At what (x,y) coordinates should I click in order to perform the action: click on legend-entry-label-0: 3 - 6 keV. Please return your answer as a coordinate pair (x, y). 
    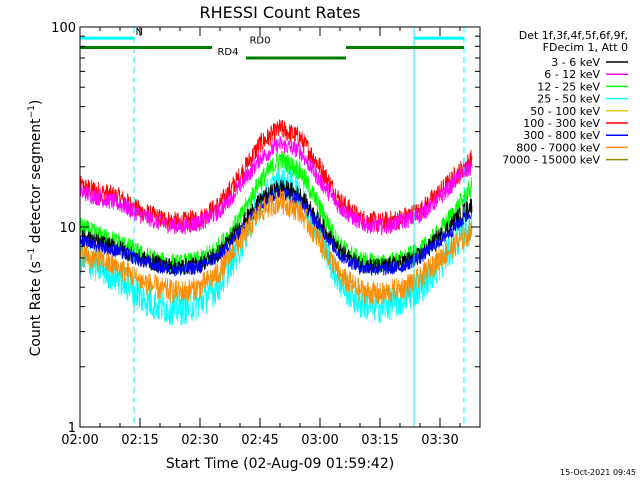
    Looking at the image, I should click on (575, 62).